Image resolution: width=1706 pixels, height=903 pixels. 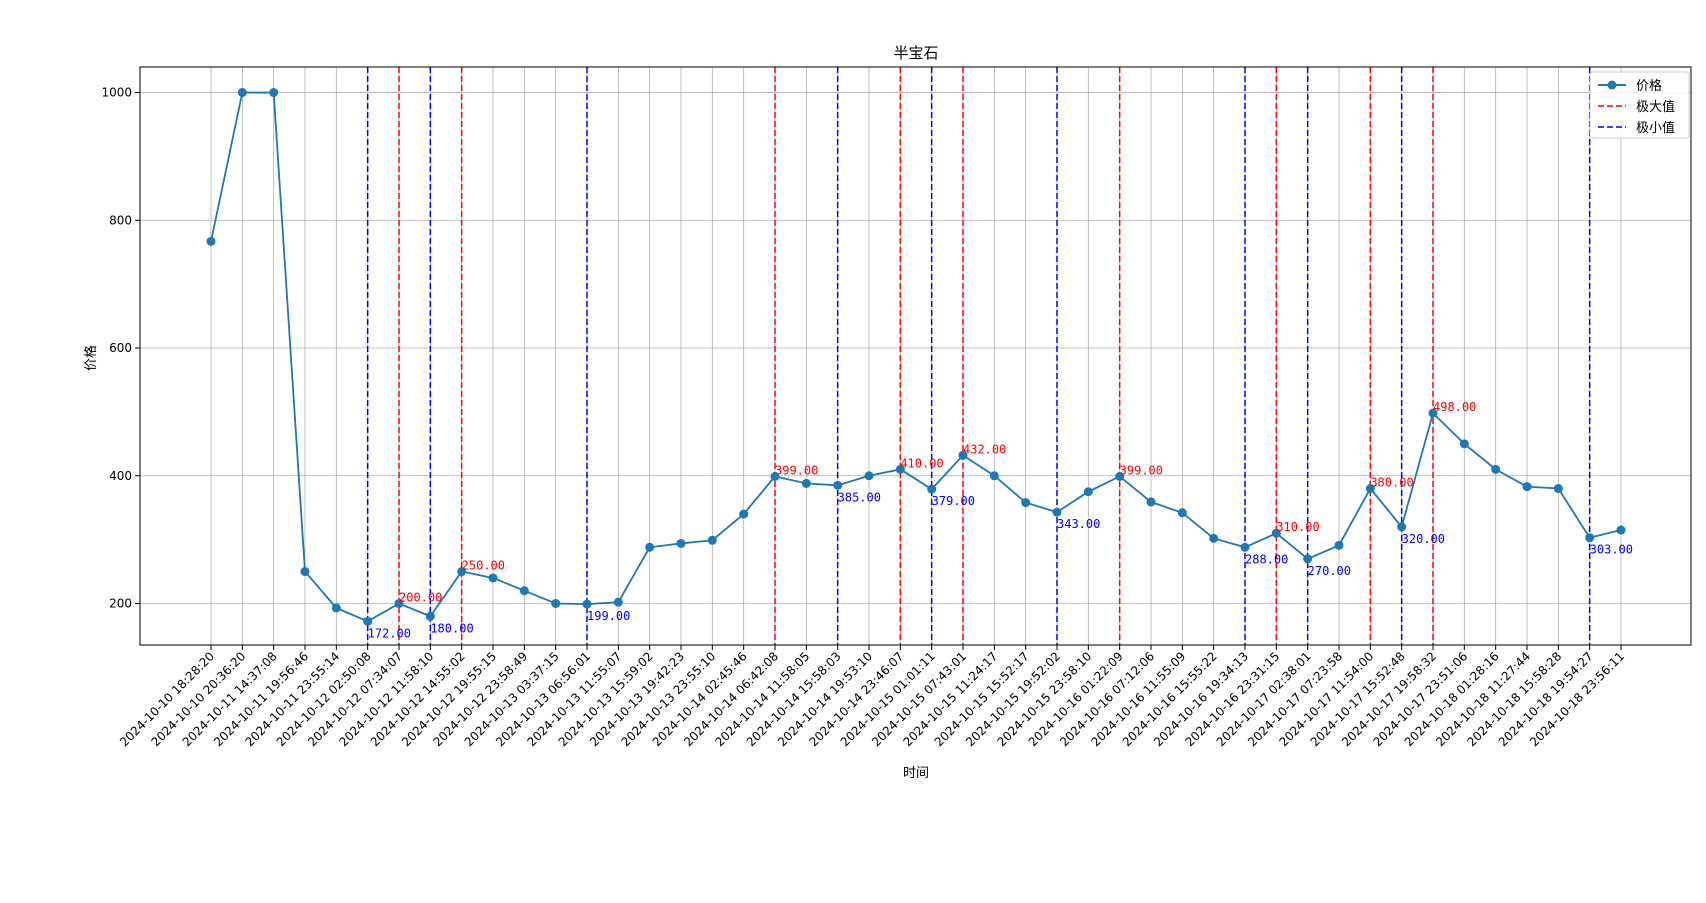 What do you see at coordinates (91, 358) in the screenshot?
I see `y-axis-label: 价格` at bounding box center [91, 358].